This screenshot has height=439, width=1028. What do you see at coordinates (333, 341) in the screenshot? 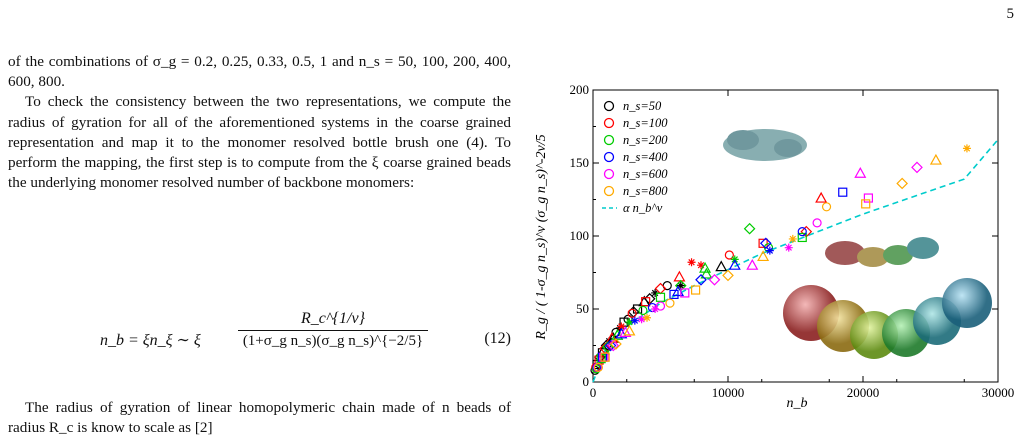
I see `equation-denominator: (1+σ_g n_s)(σ_g n_s)^{−2/5}` at bounding box center [333, 341].